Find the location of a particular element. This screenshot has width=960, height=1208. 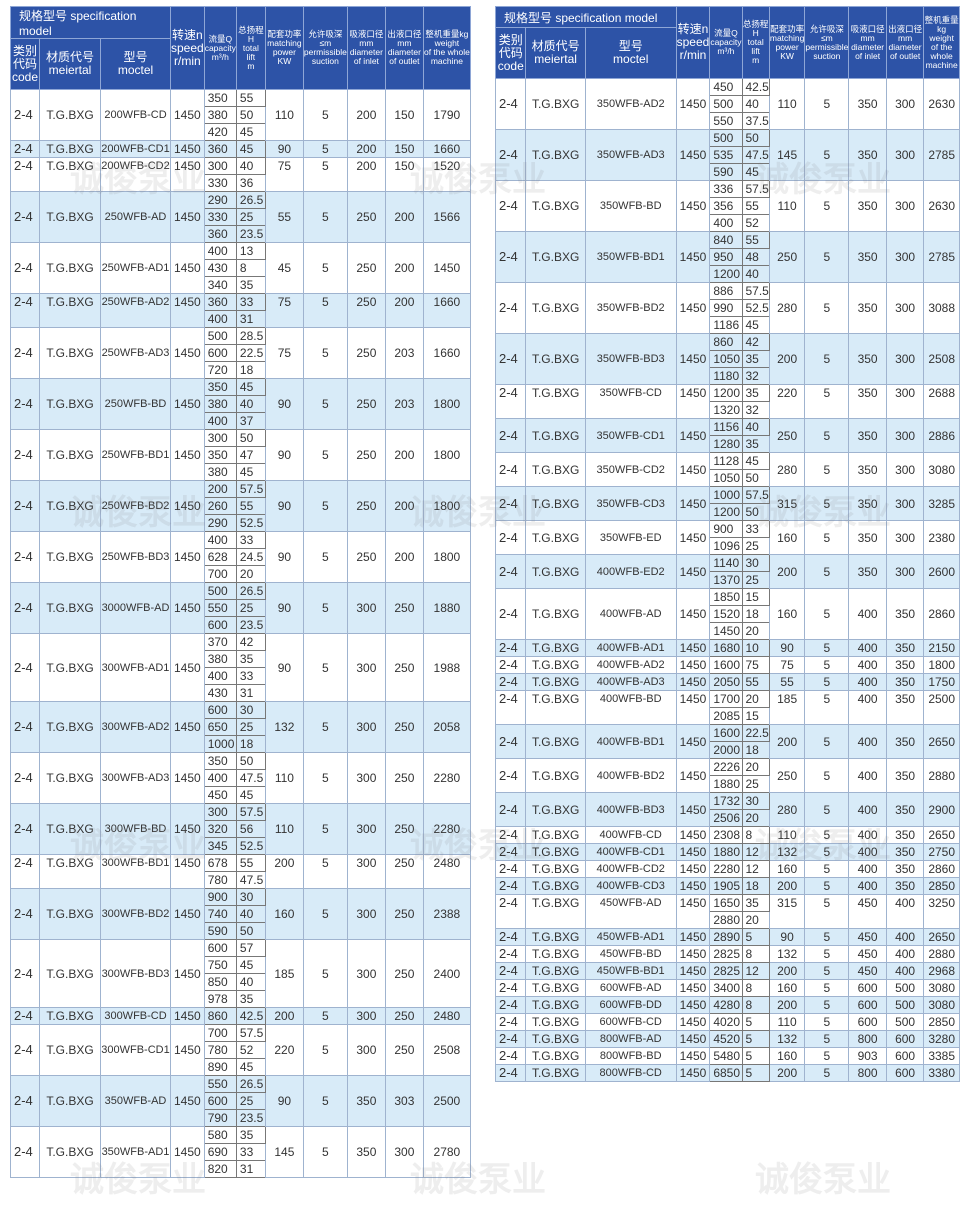

weight-cell: 2886 is located at coordinates (941, 435).